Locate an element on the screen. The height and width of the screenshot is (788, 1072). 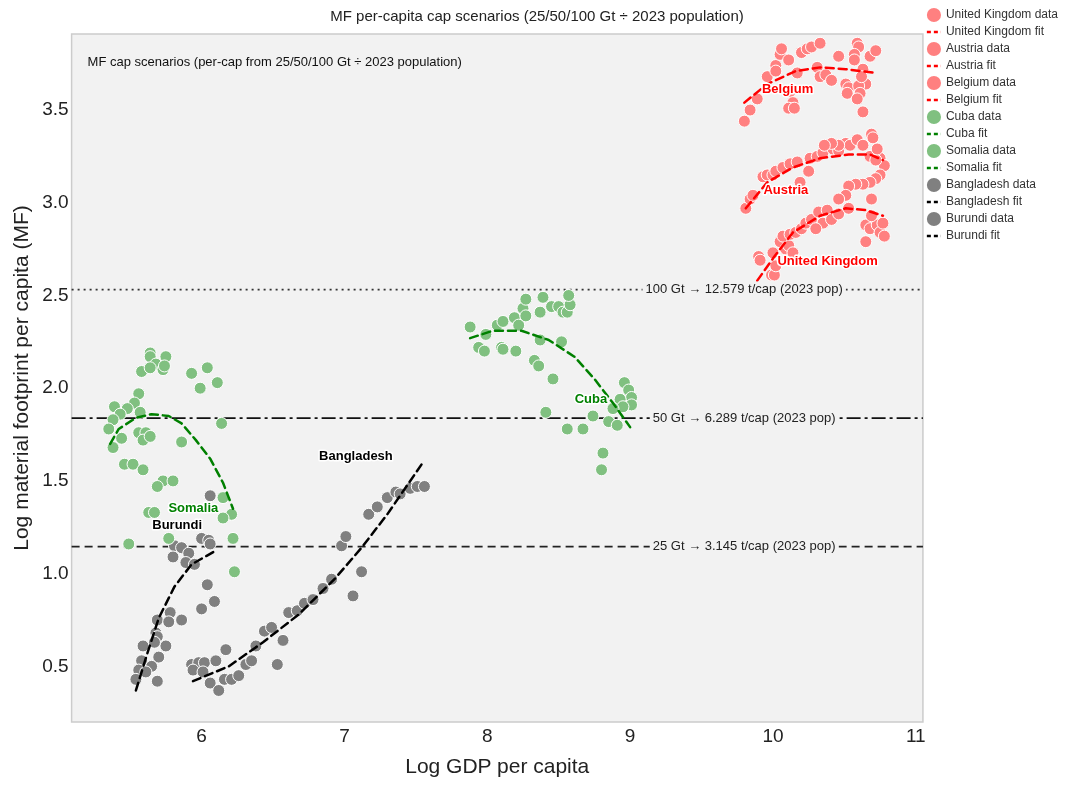
legend-label: Burundi data is located at coordinates (980, 218).